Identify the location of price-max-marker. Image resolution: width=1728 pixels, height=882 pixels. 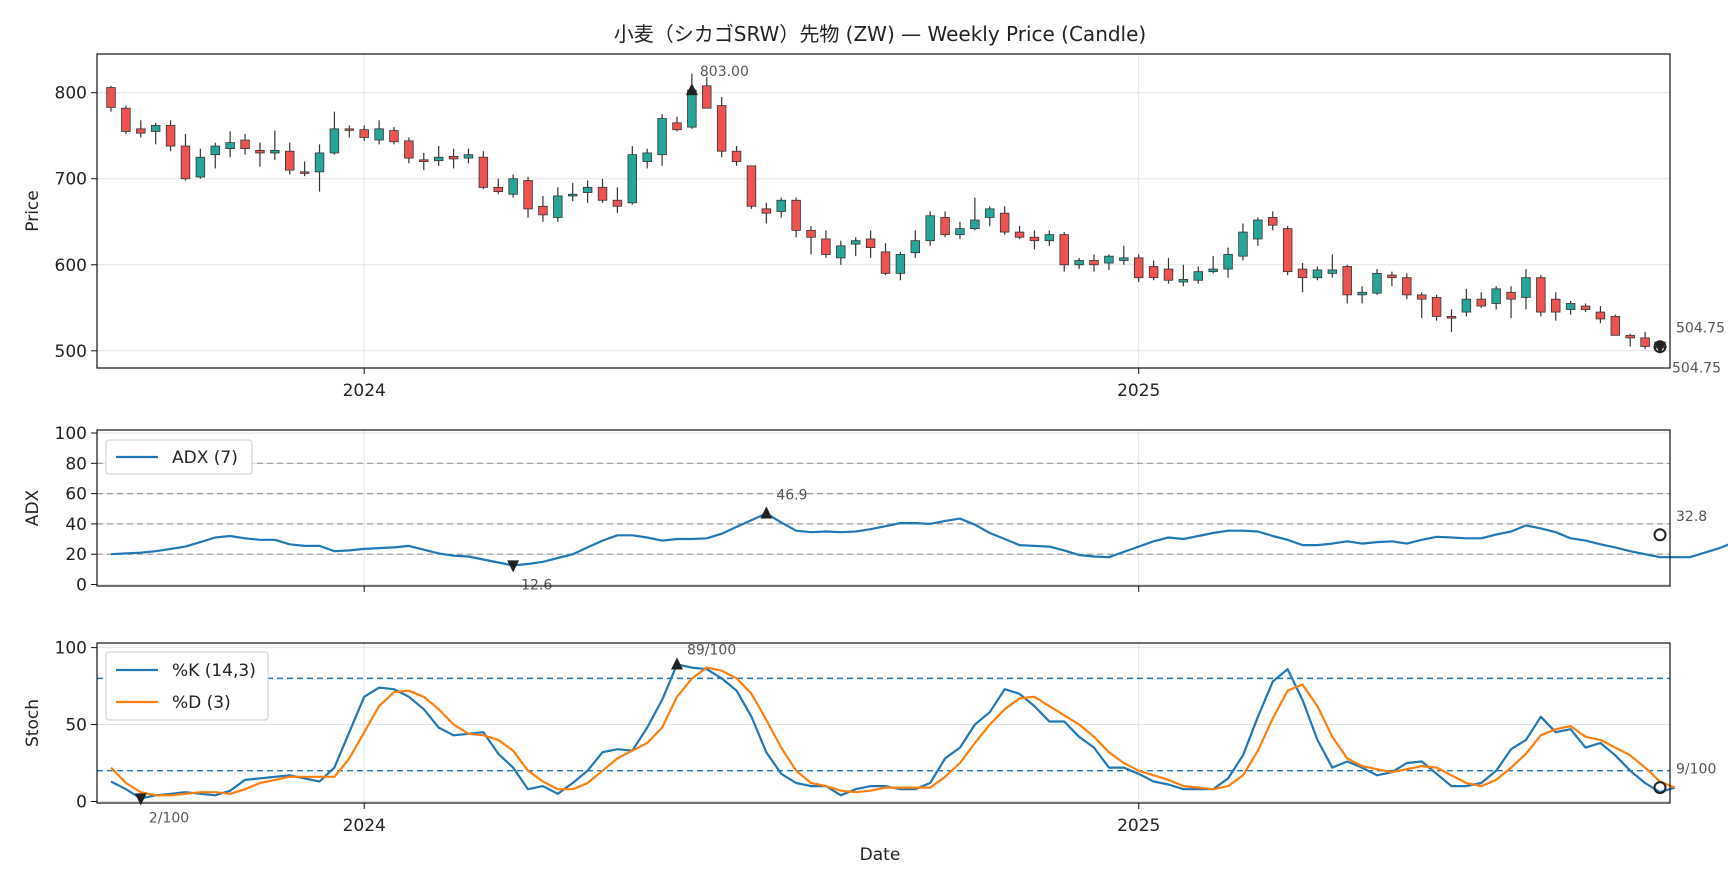
(691, 89).